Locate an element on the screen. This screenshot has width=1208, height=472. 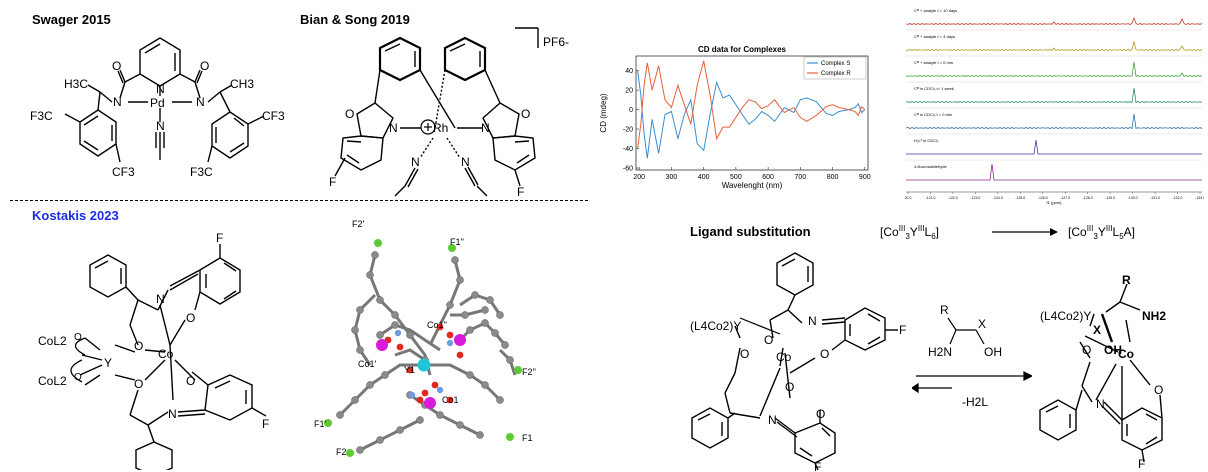
nmr-axis-tick-label: -127.0 is located at coordinates (1065, 198).